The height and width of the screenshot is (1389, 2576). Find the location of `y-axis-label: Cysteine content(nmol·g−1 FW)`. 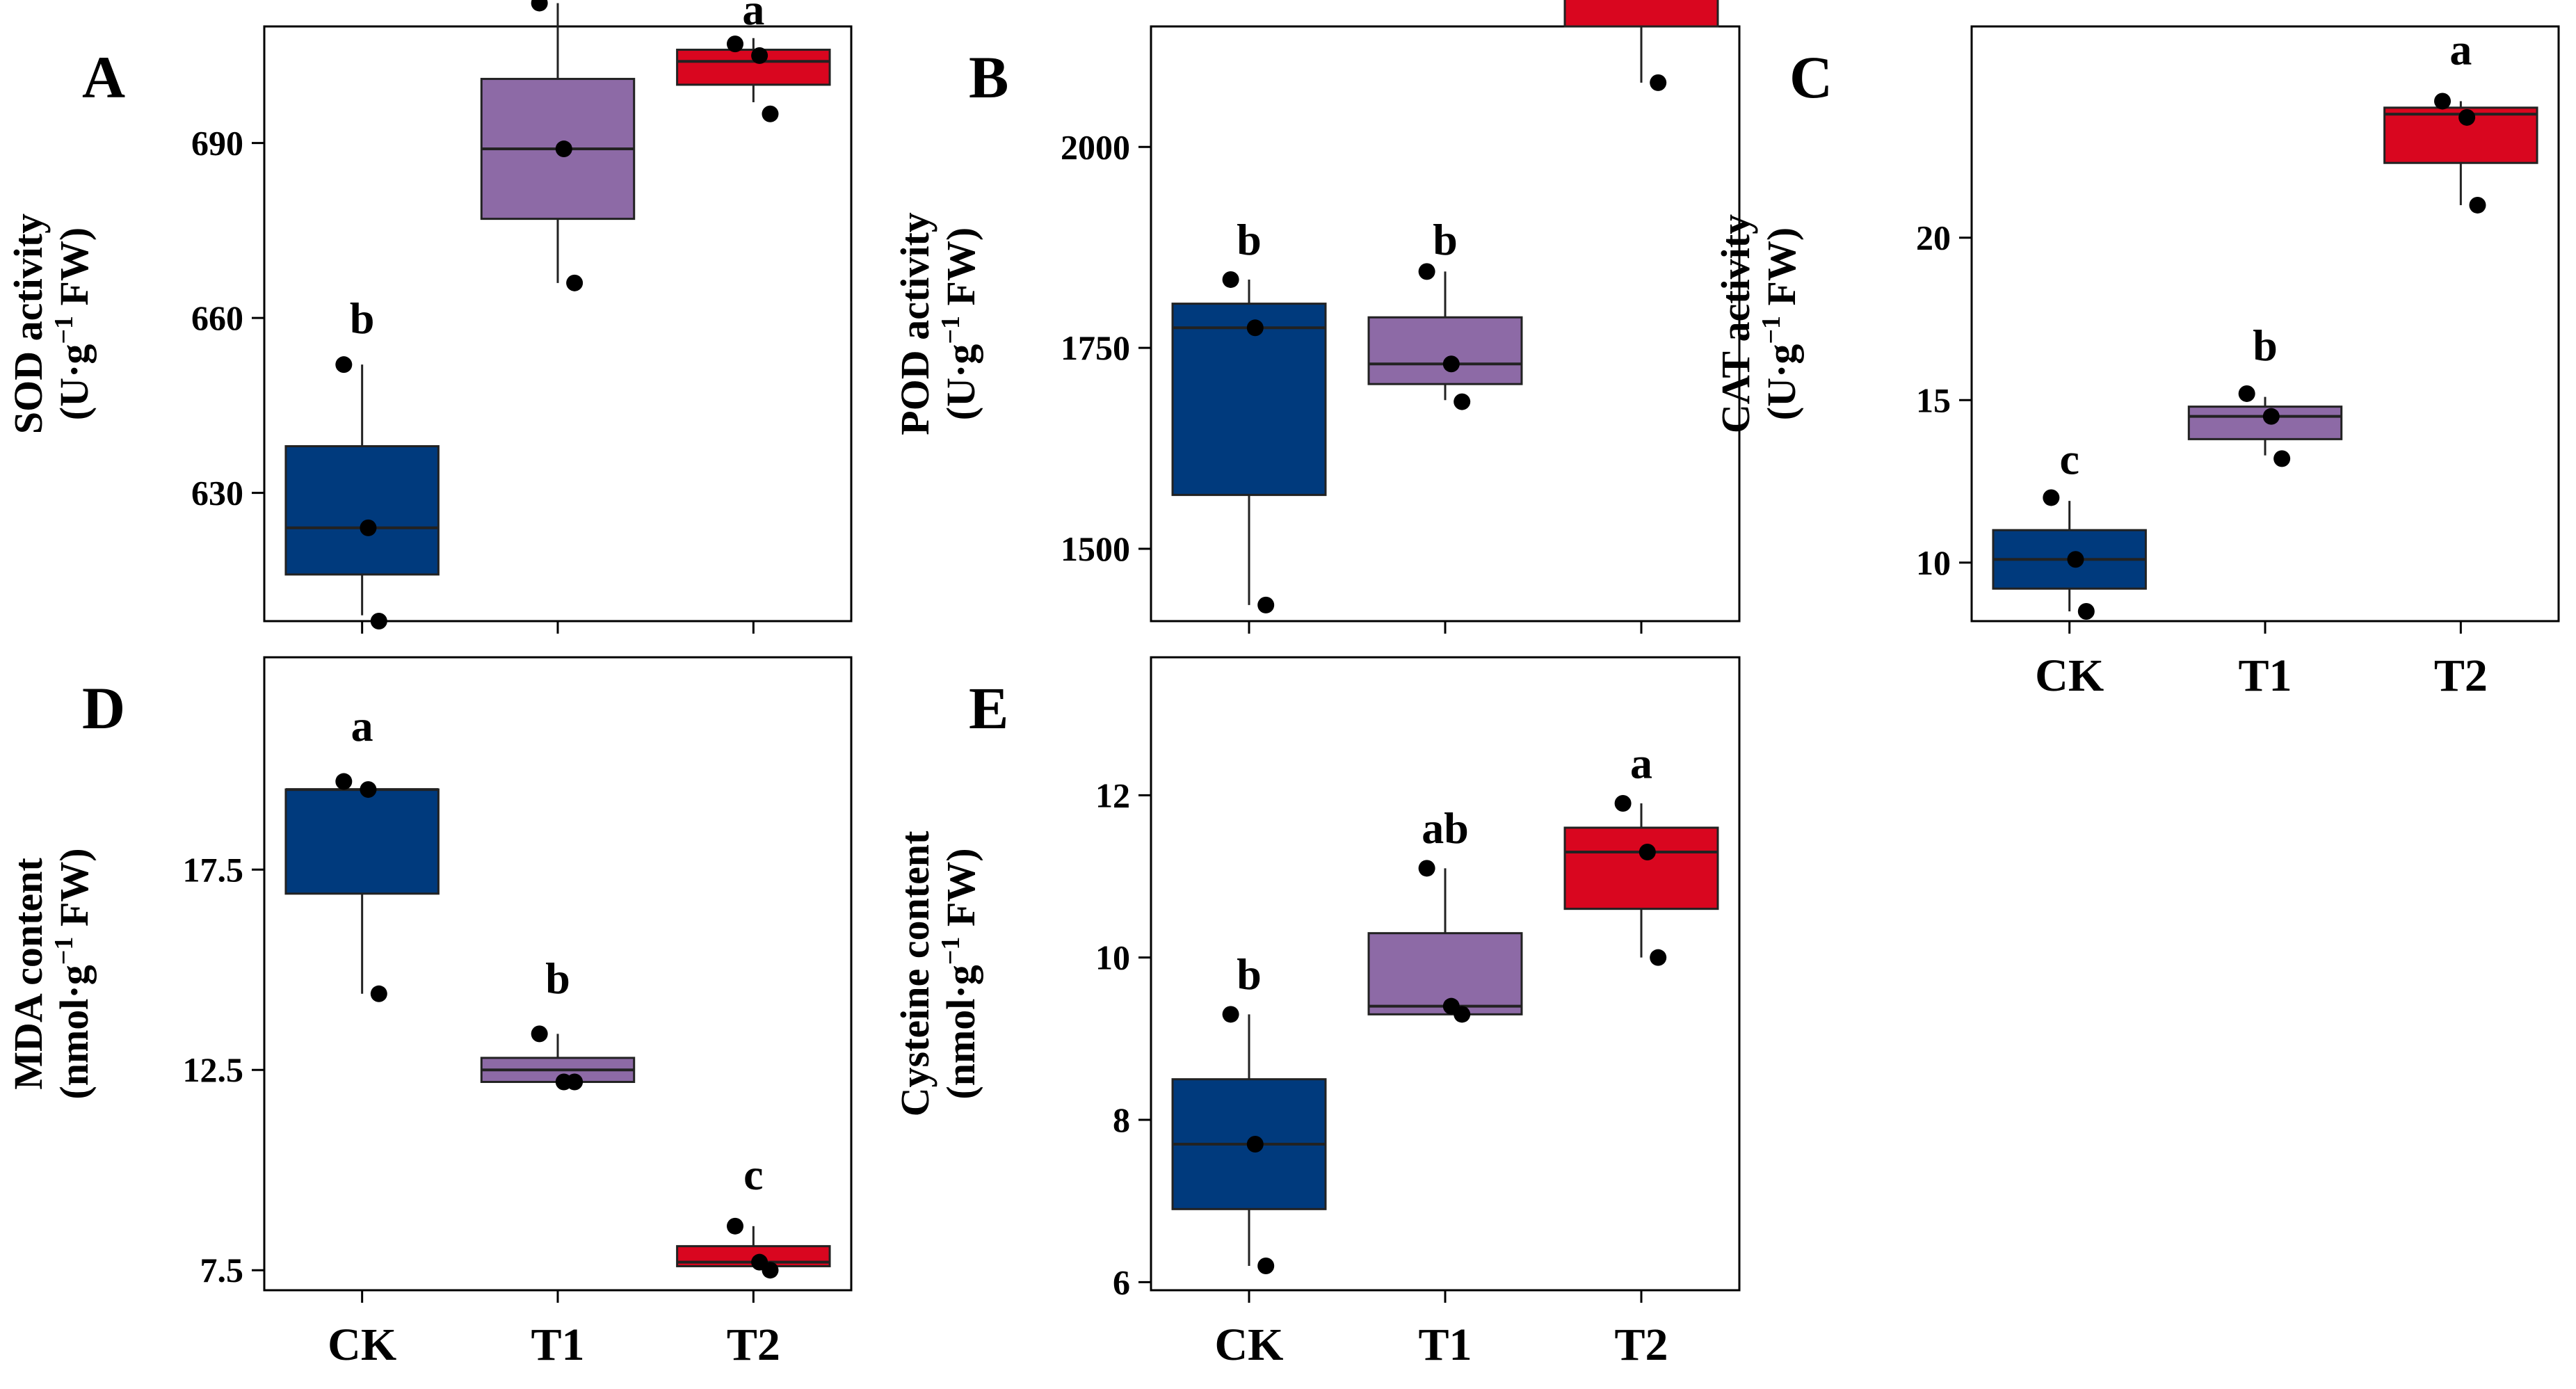

y-axis-label: Cysteine content(nmol·g−1 FW) is located at coordinates (938, 973).